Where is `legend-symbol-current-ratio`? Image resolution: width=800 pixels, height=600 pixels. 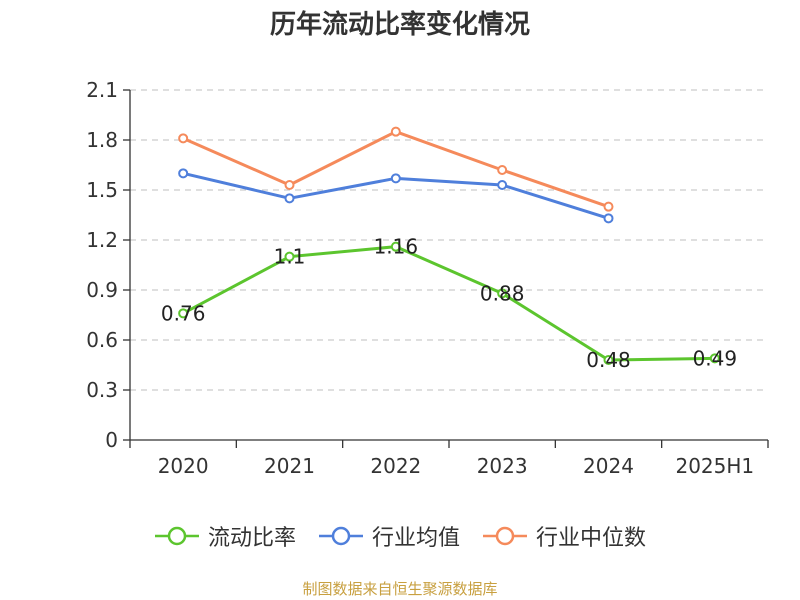 legend-symbol-current-ratio is located at coordinates (176, 536).